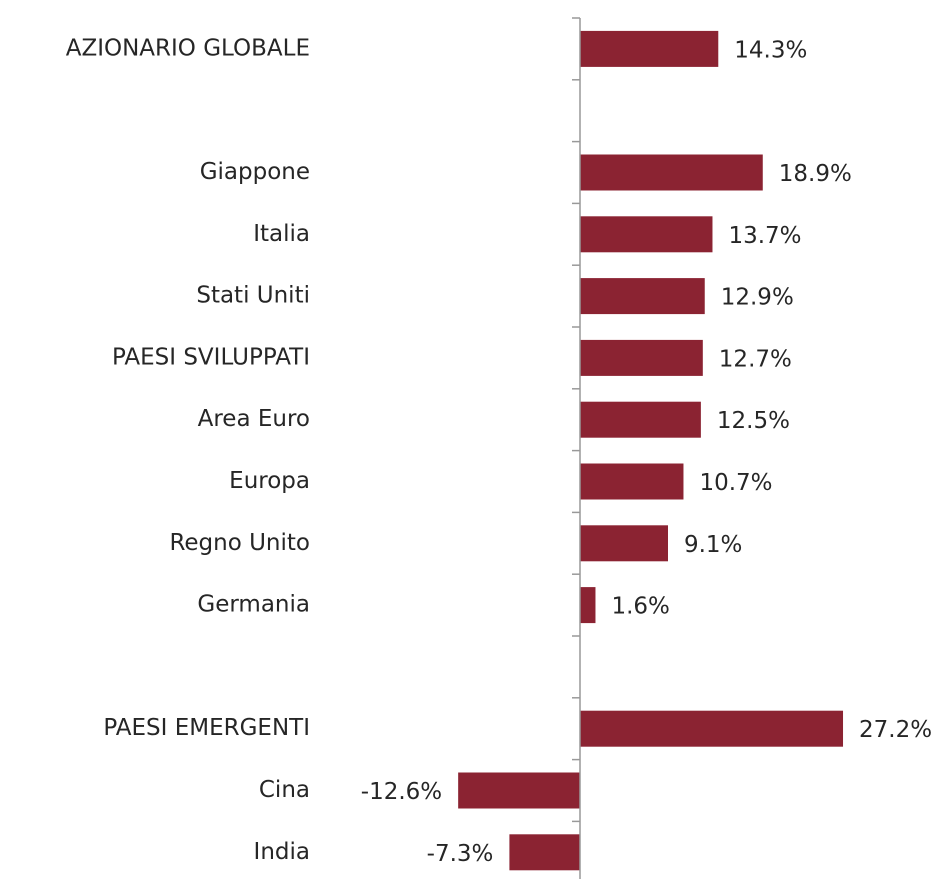  Describe the element at coordinates (753, 421) in the screenshot. I see `value-label: 12.5%` at that location.